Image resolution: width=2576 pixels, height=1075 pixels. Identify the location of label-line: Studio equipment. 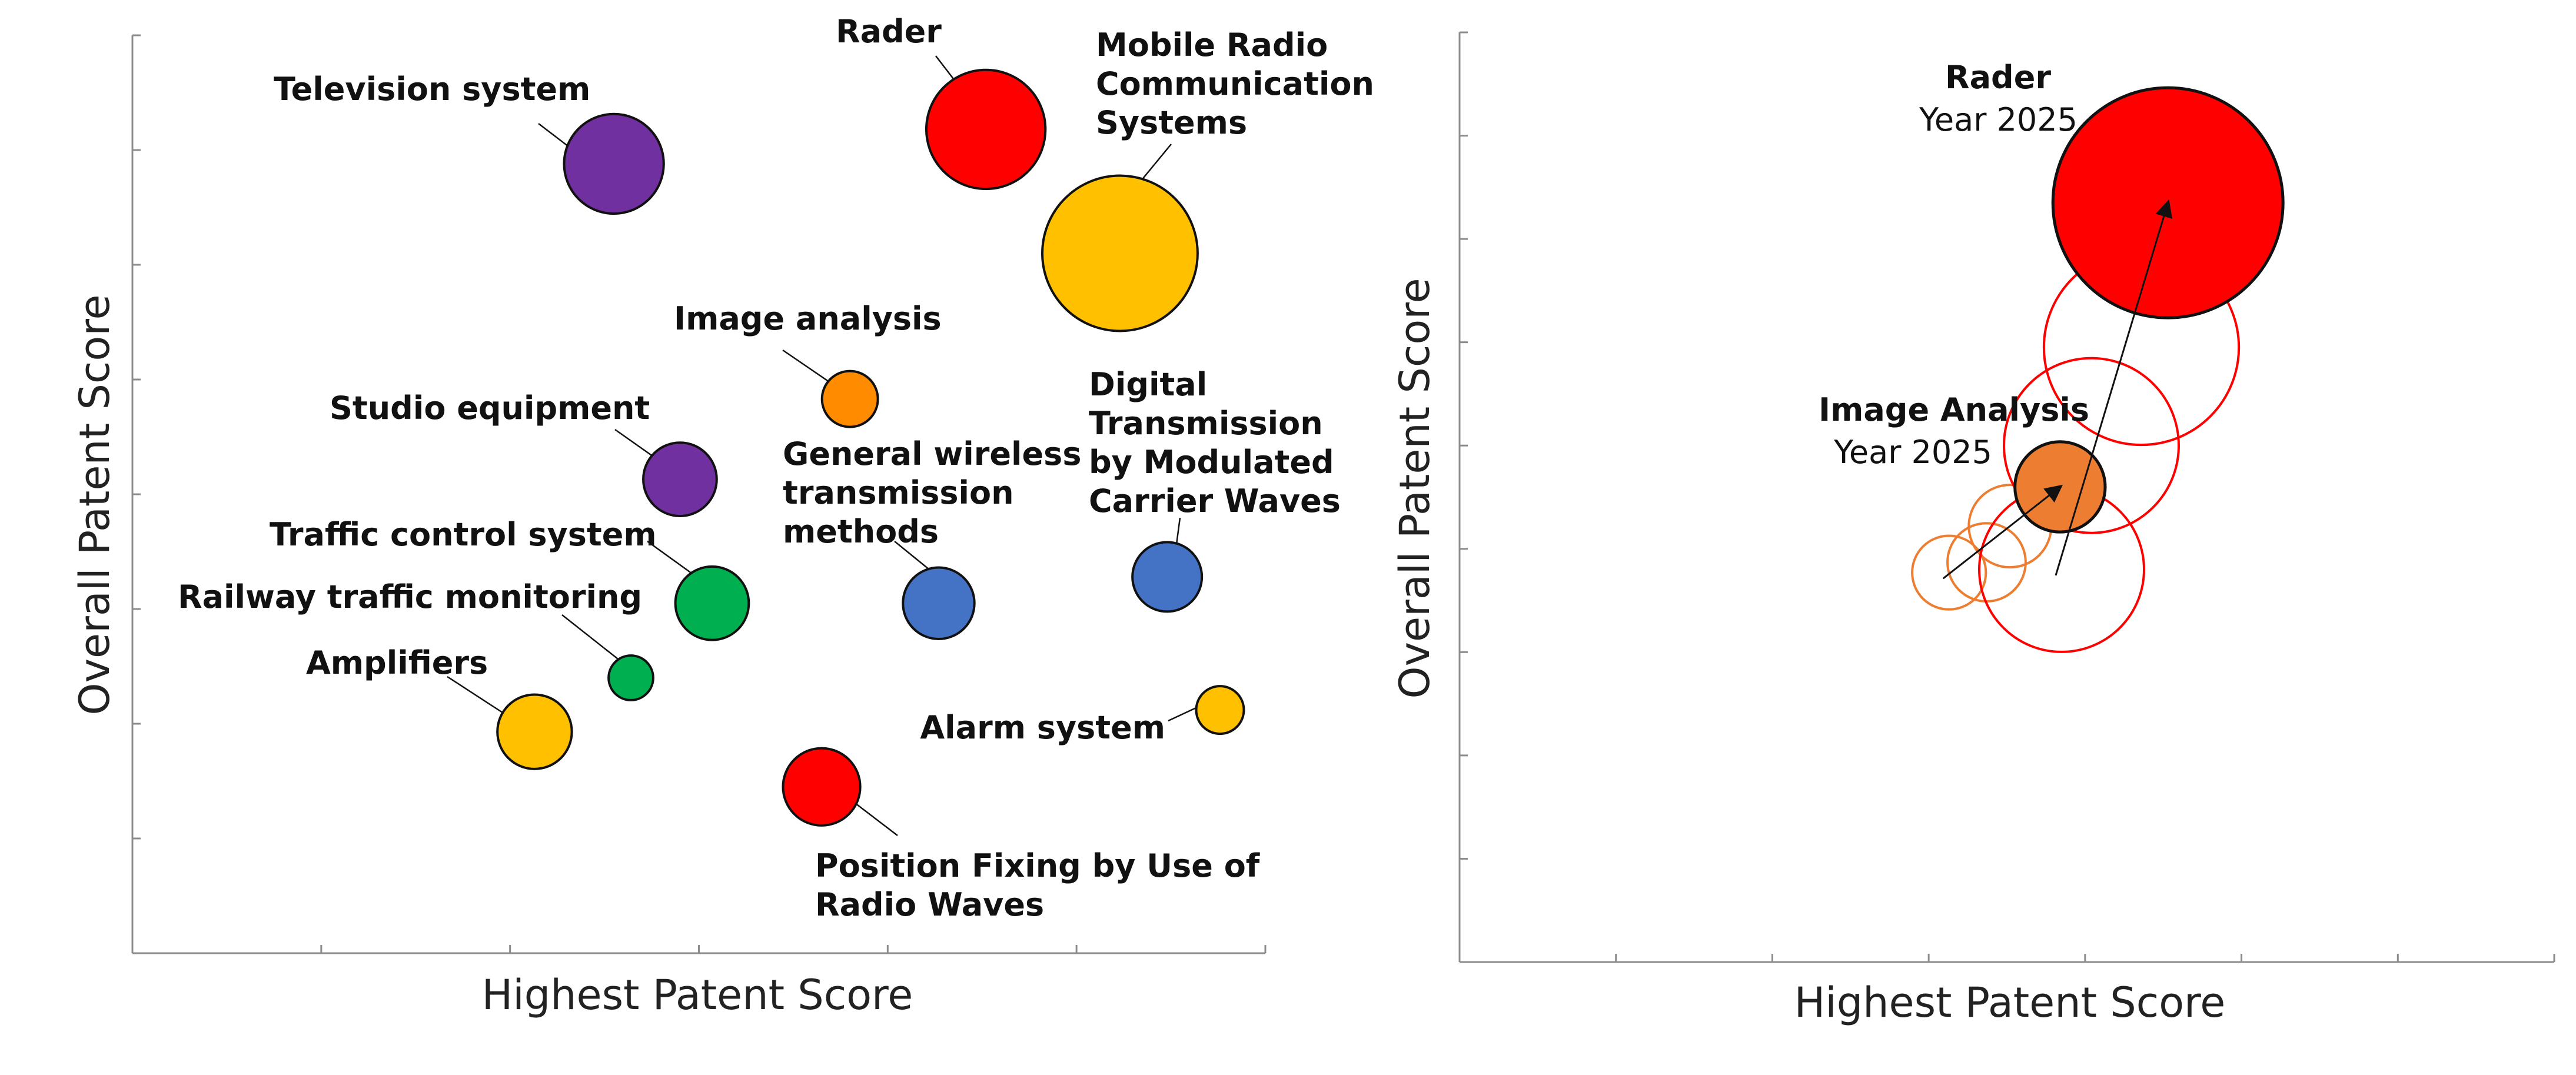
(490, 408).